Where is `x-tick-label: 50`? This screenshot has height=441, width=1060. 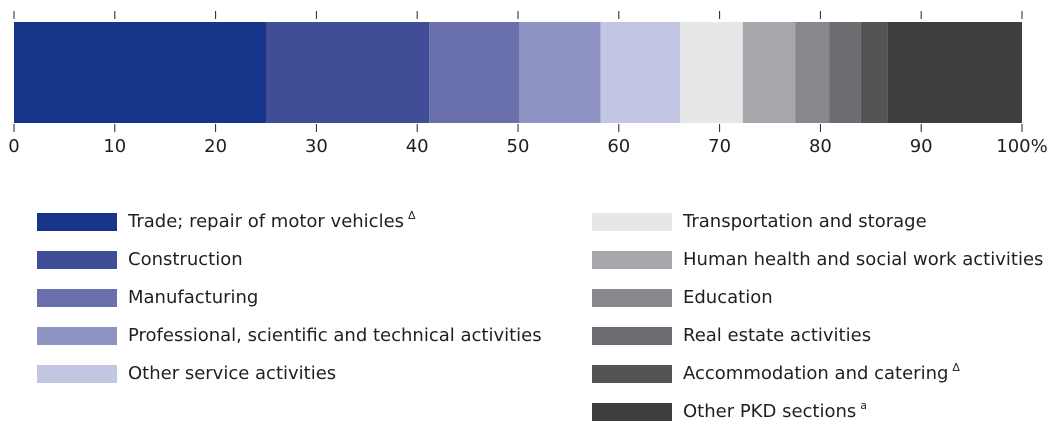 x-tick-label: 50 is located at coordinates (518, 146).